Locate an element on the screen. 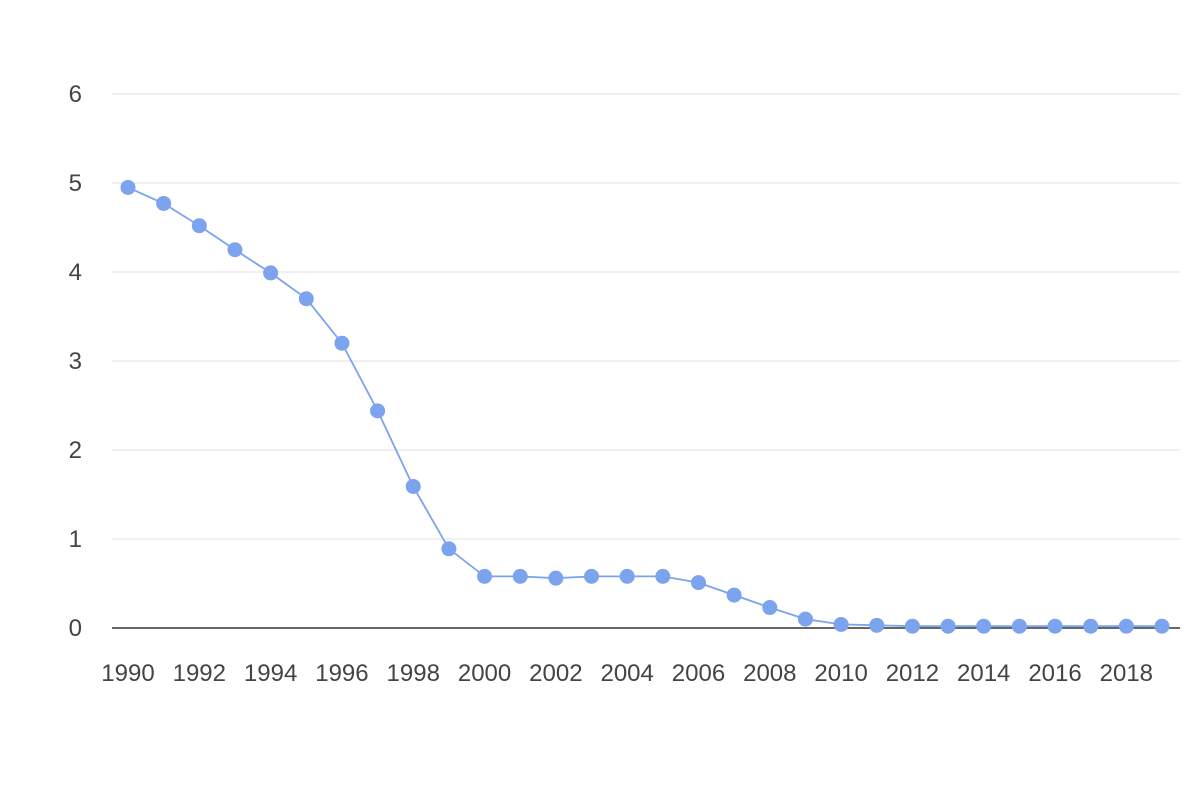 This screenshot has width=1200, height=800. data-point-2015 is located at coordinates (1019, 626).